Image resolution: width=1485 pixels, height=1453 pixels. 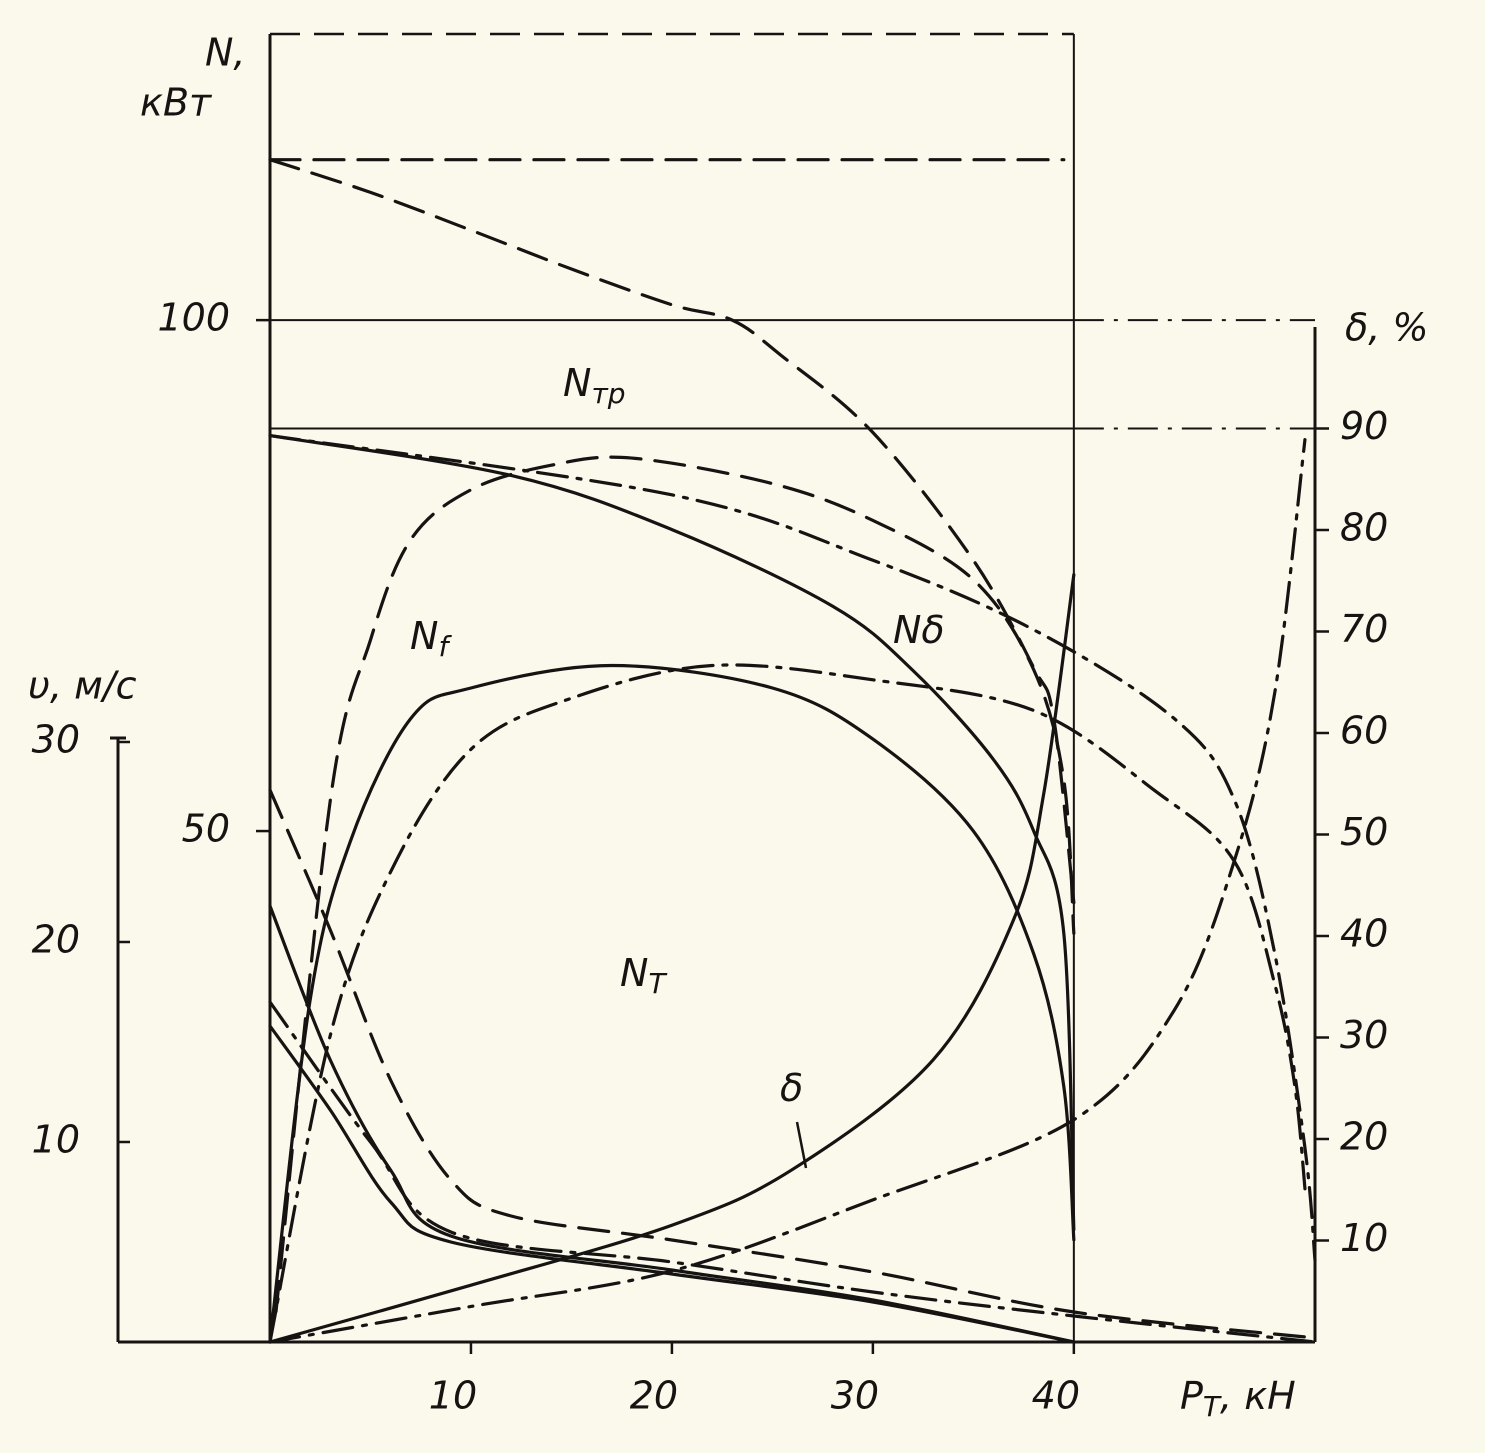 I want to click on curve-label: δ, so click(x=791, y=1088).